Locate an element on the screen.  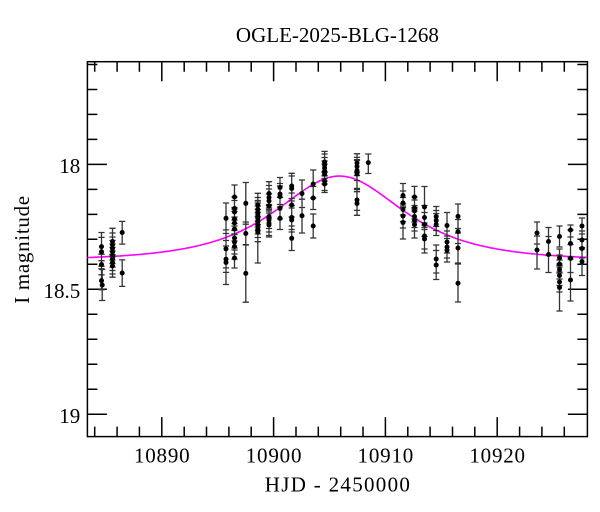
svg-text: 19 is located at coordinates (69, 416).